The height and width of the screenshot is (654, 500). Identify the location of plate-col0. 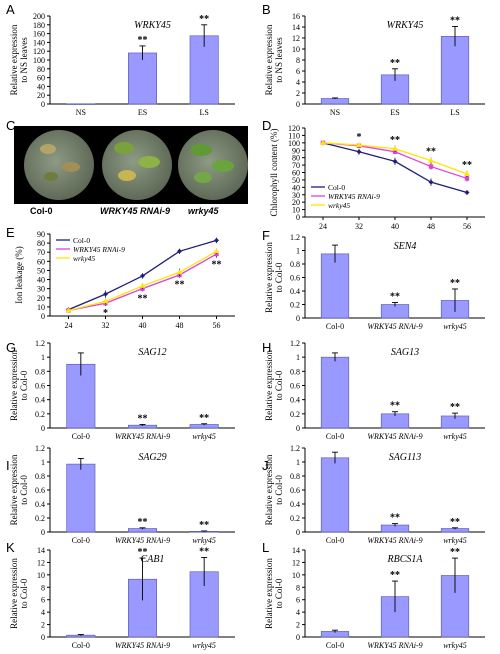
(59, 165).